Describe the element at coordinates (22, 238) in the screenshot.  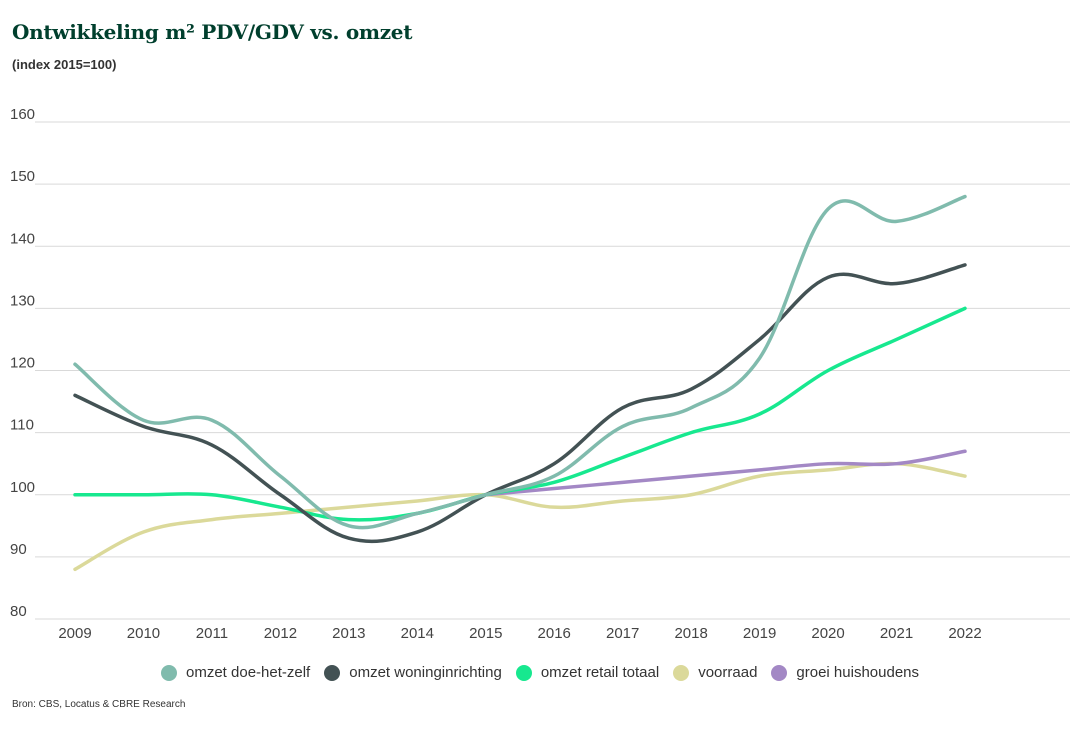
I see `y-tick-label: 140` at that location.